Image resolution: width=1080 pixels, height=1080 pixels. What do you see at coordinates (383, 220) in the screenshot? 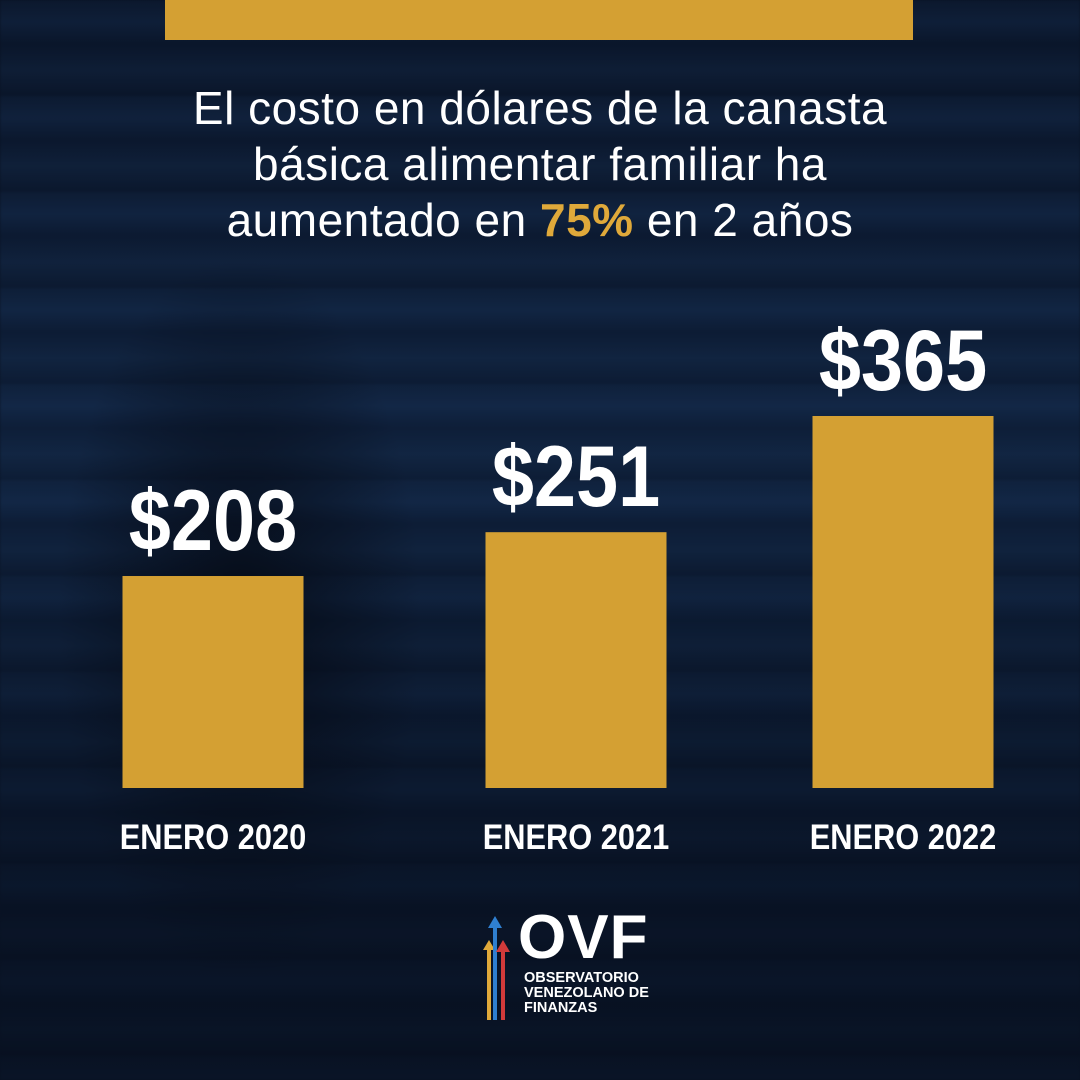
I see `headline-line-3-start: aumentado en` at bounding box center [383, 220].